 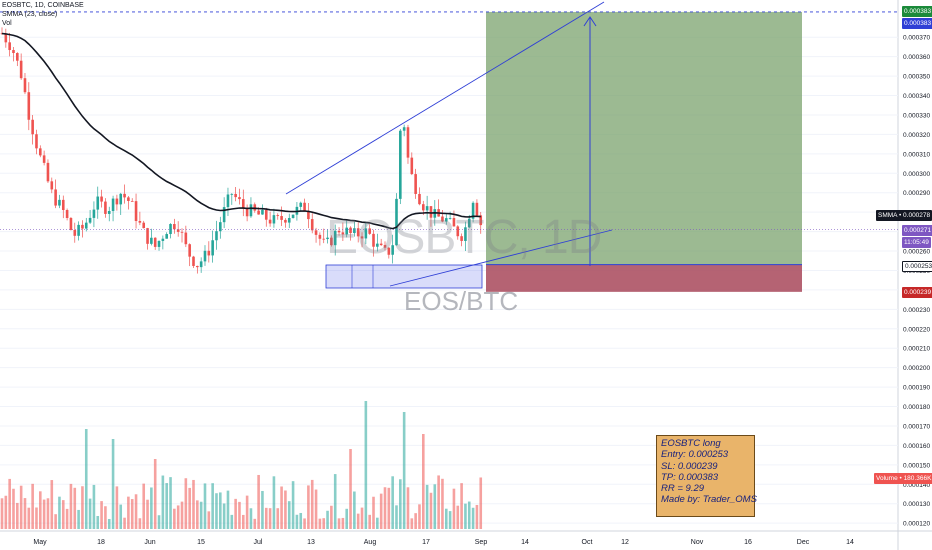 I want to click on channel-lower-line, so click(x=501, y=258).